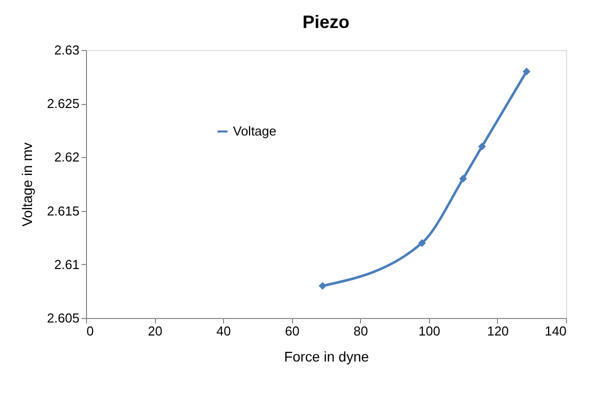 The image size is (609, 403). What do you see at coordinates (63, 210) in the screenshot?
I see `y-tick-label: 2.615` at bounding box center [63, 210].